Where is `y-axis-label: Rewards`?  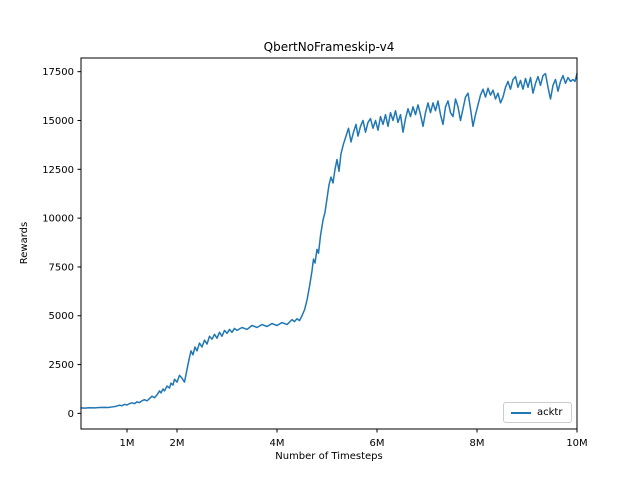
y-axis-label: Rewards is located at coordinates (24, 243).